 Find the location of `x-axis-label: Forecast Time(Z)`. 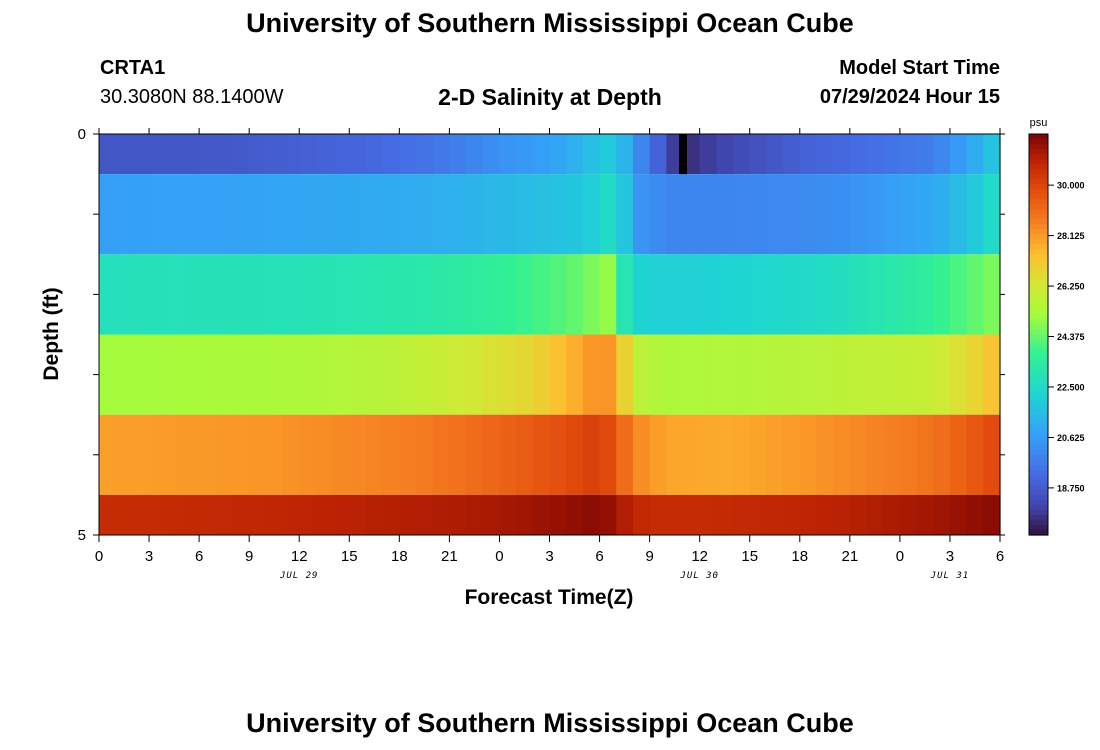

x-axis-label: Forecast Time(Z) is located at coordinates (549, 597).